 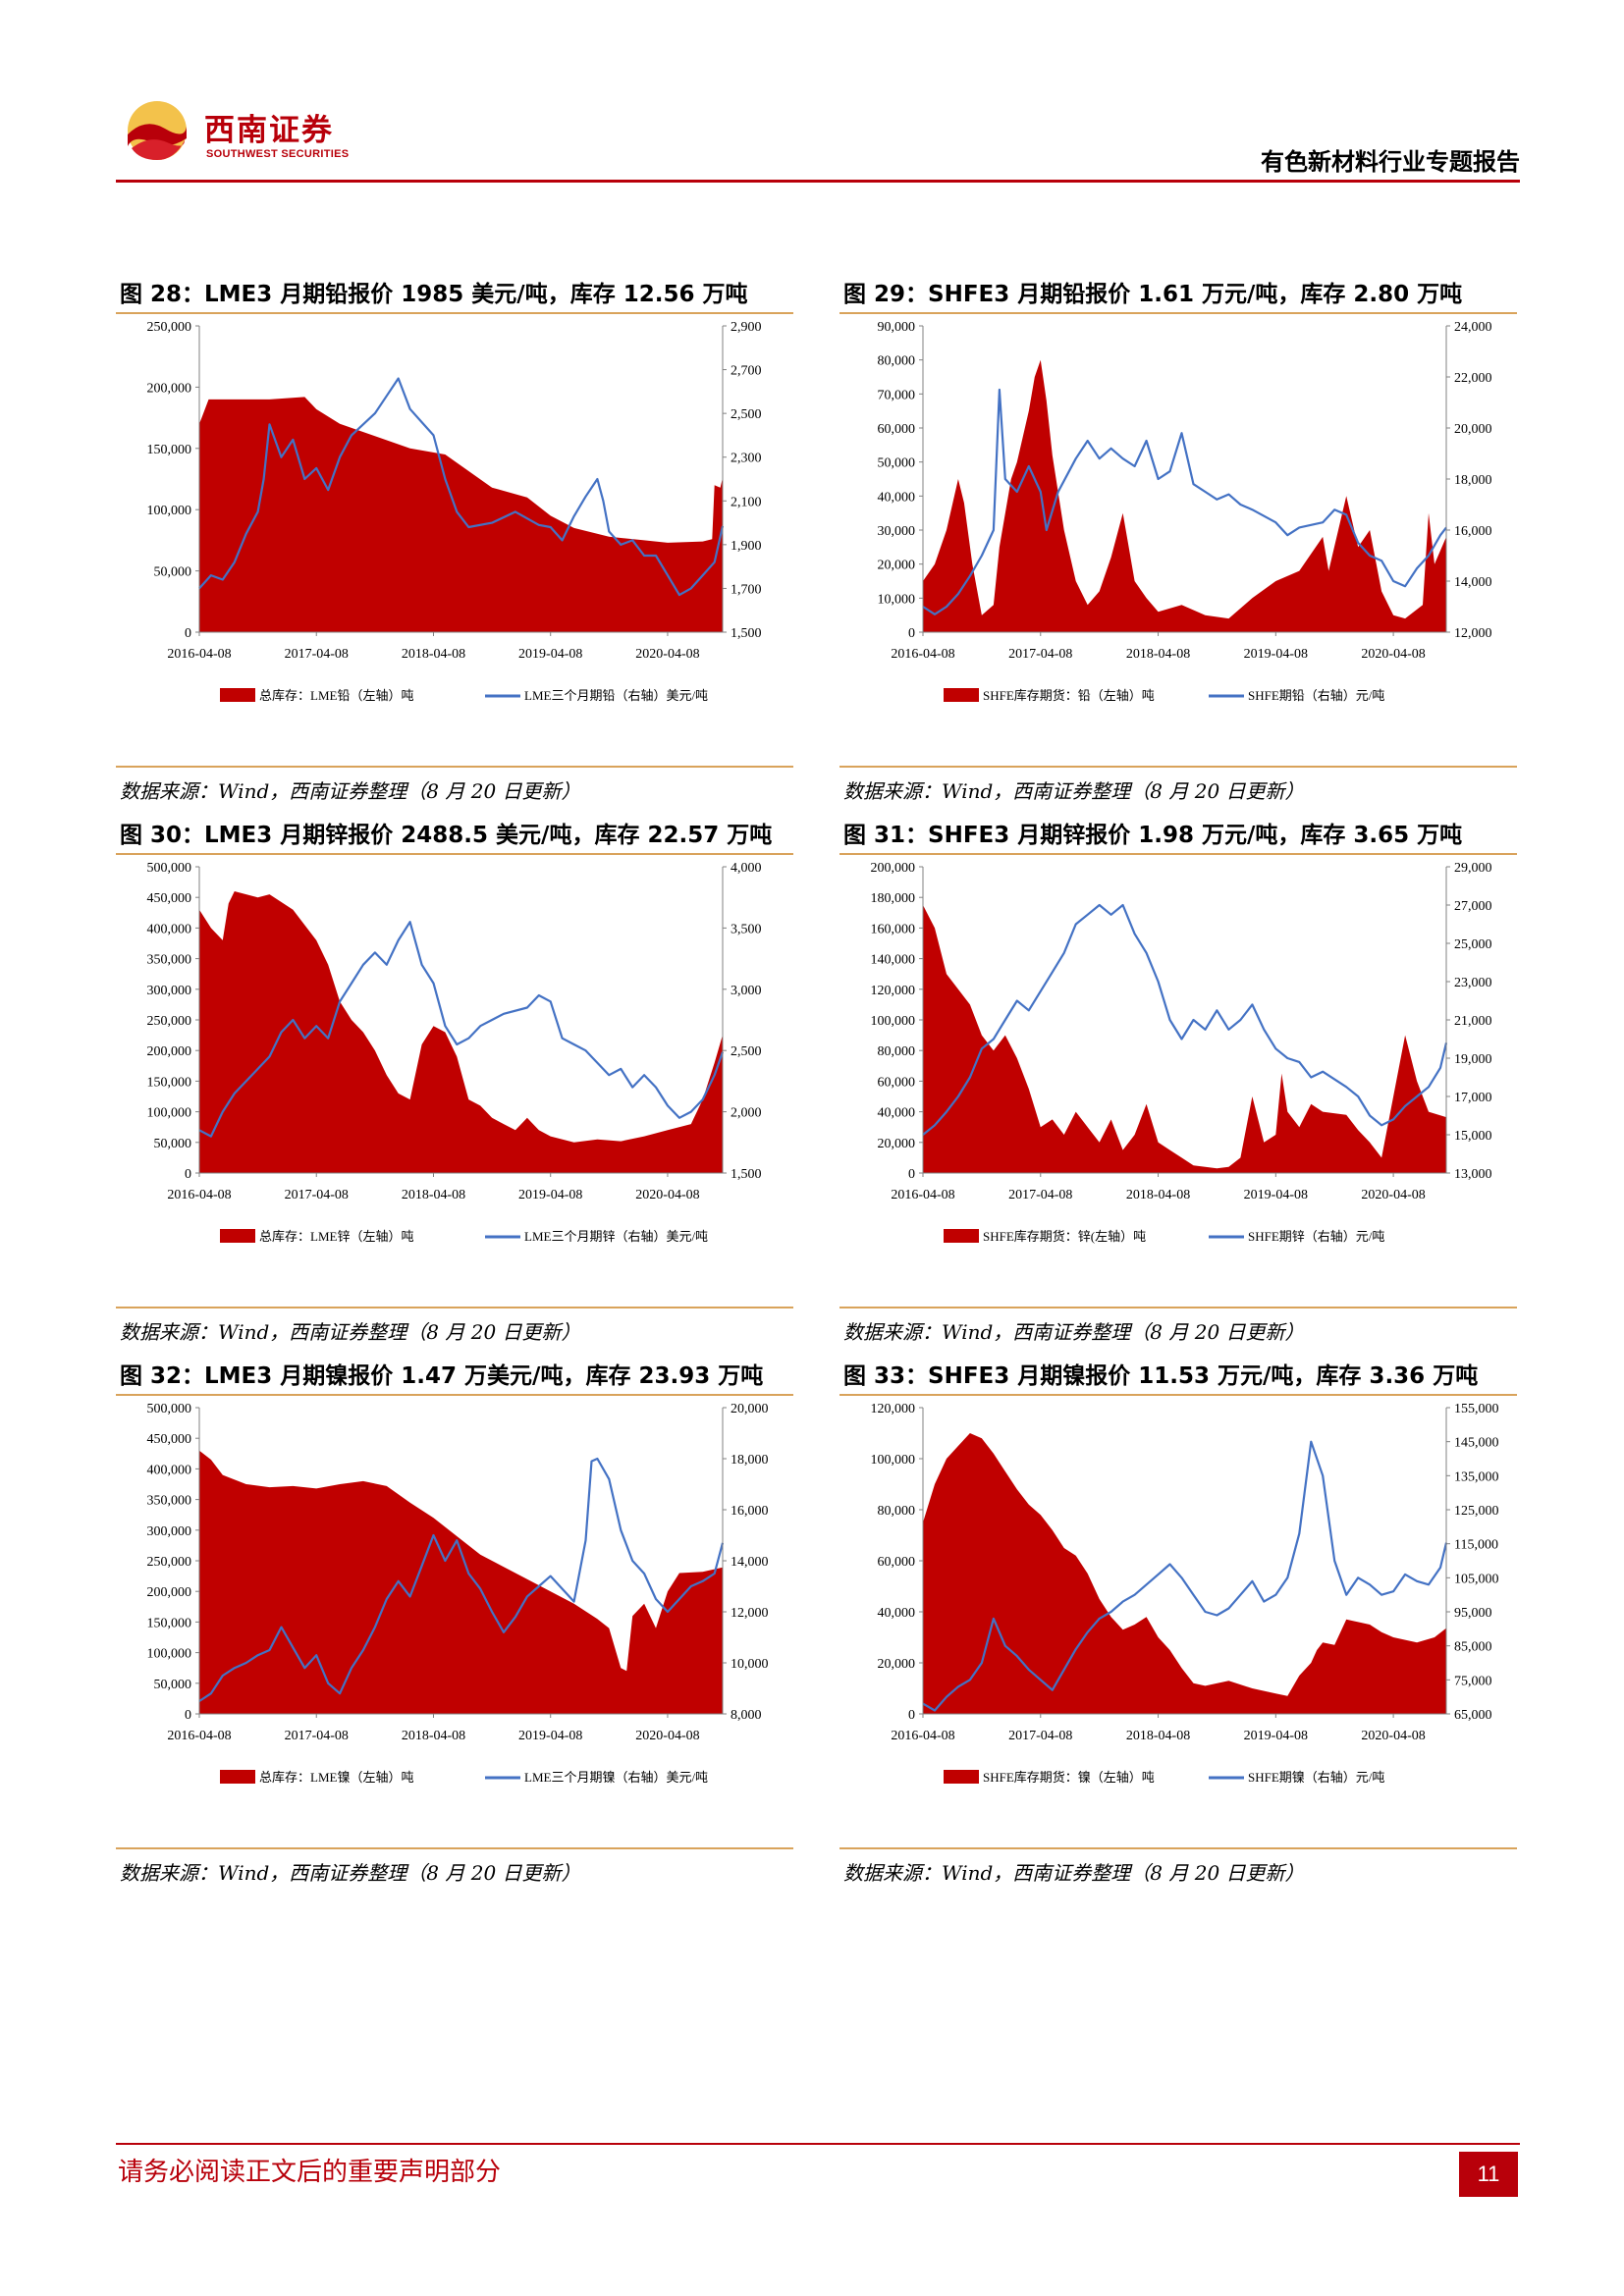 I want to click on left-tick-label: 400,000, so click(x=169, y=929).